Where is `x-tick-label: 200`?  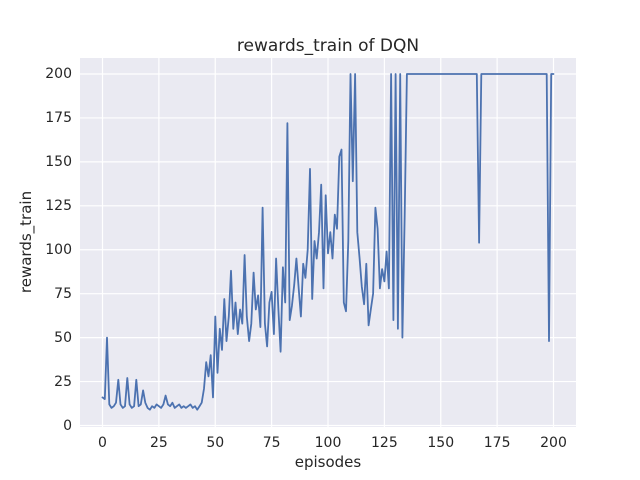 x-tick-label: 200 is located at coordinates (553, 443).